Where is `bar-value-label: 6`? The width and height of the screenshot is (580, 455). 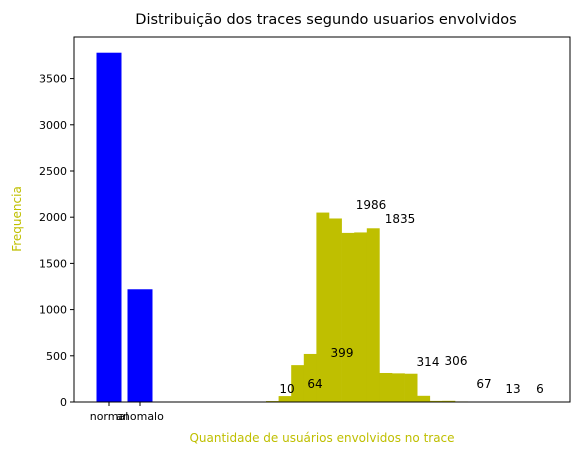 bar-value-label: 6 is located at coordinates (540, 389).